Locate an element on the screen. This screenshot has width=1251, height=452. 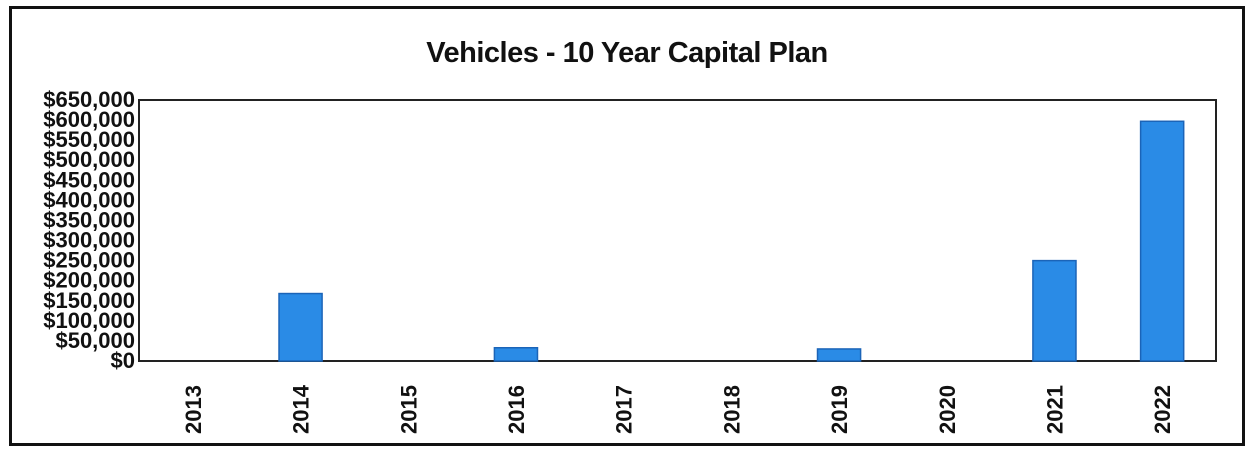
y-tick-label: $100,000 is located at coordinates (89, 320).